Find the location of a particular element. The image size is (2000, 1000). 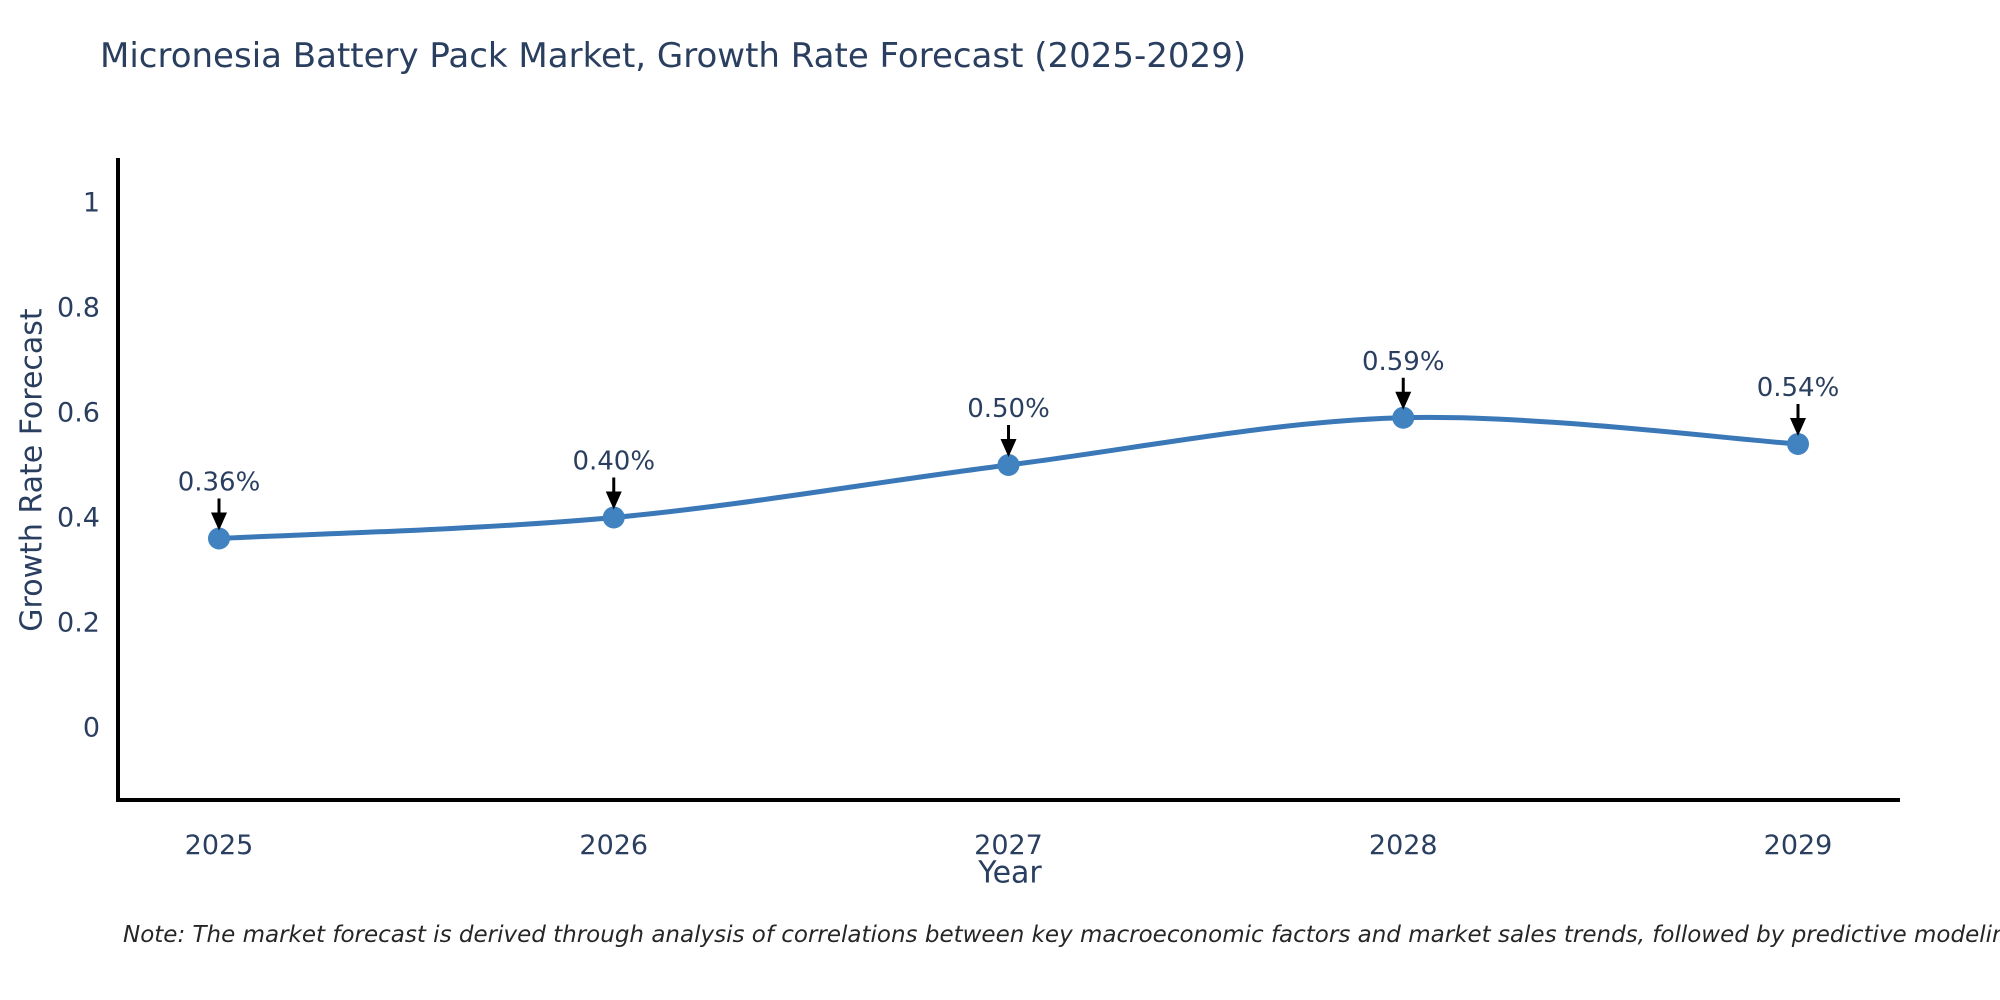

y-tick-label: 0.6 is located at coordinates (78, 413).